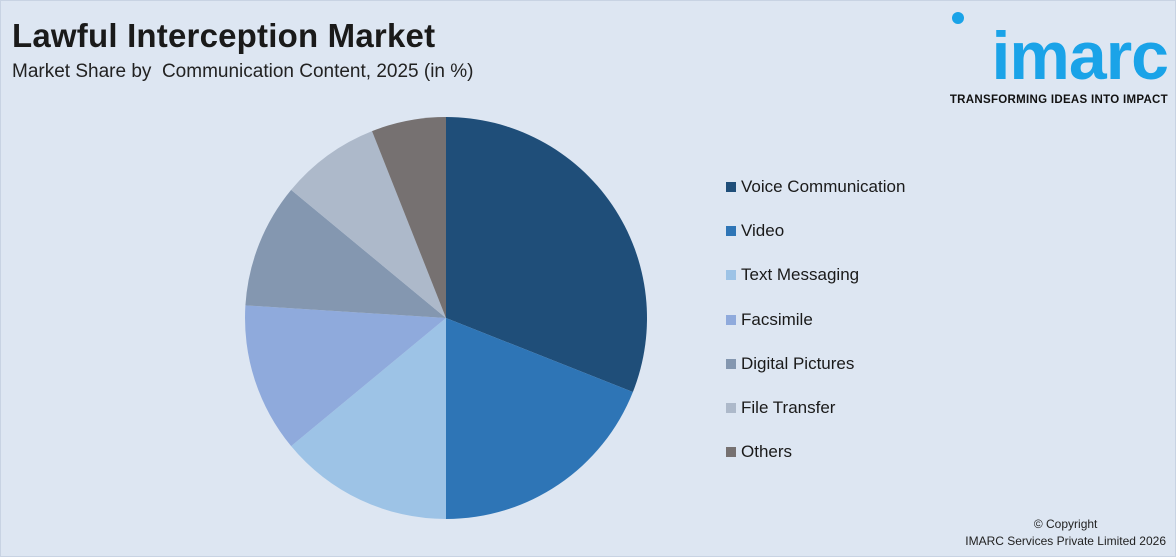 The image size is (1176, 557). I want to click on pie-slice-others, so click(409, 217).